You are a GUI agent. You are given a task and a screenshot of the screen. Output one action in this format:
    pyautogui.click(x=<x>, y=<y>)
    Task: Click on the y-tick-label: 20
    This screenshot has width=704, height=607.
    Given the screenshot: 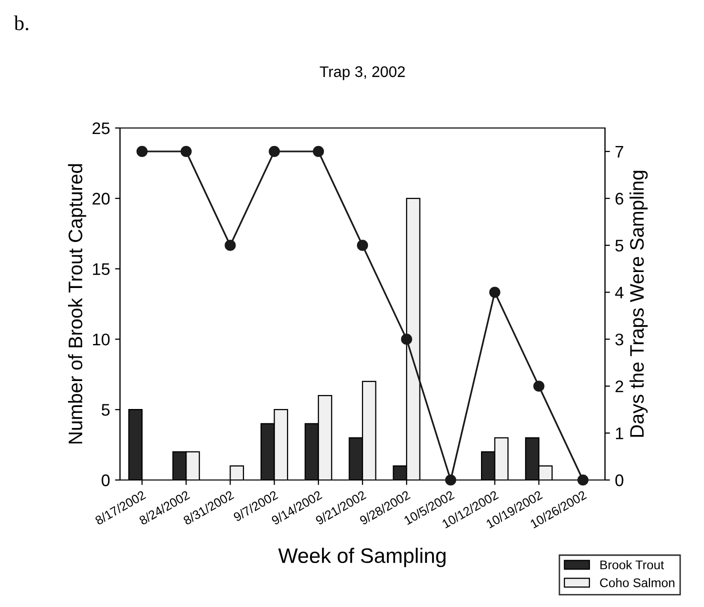 What is the action you would take?
    pyautogui.click(x=101, y=198)
    